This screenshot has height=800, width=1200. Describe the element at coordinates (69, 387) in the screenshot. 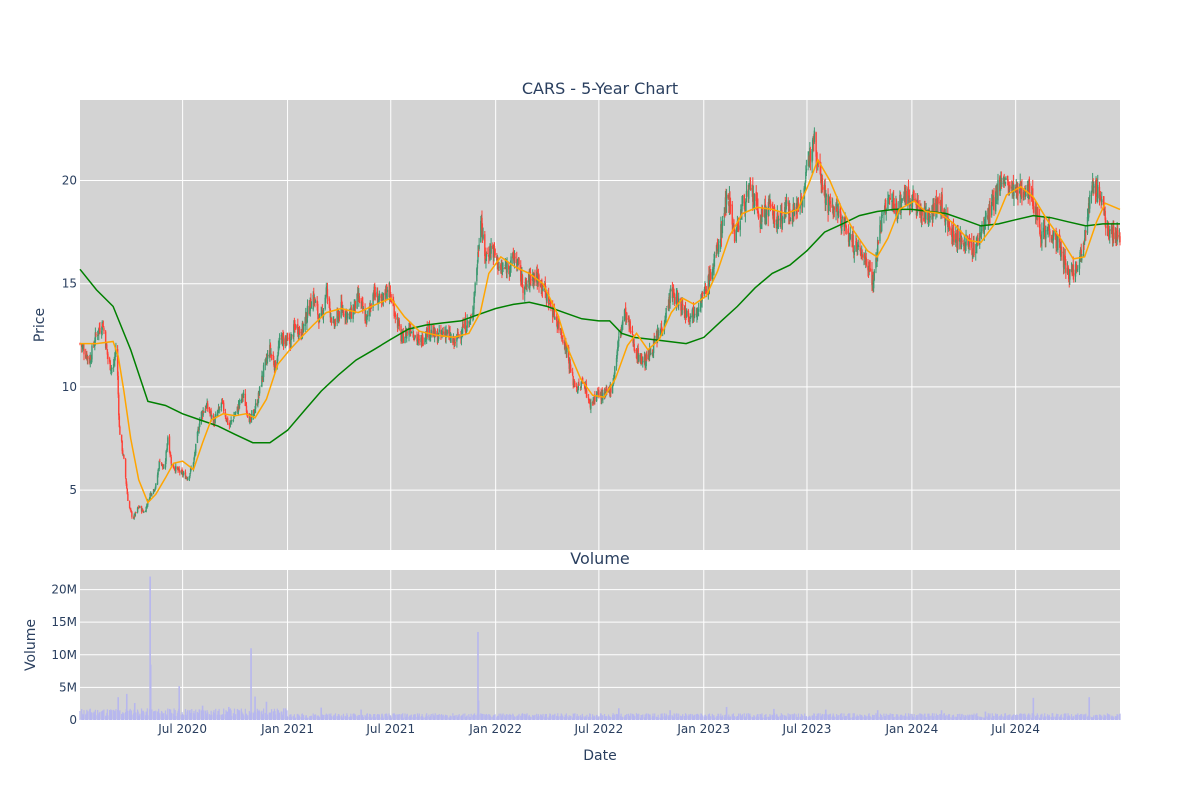

I see `price-y-tick-label: 10` at that location.